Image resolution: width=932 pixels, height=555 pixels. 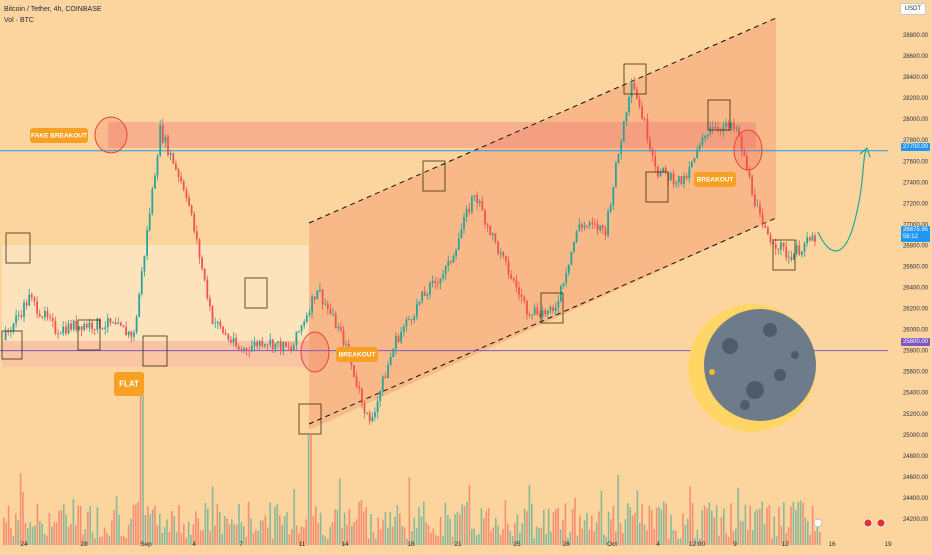 What do you see at coordinates (755, 390) in the screenshot?
I see `moon-crater` at bounding box center [755, 390].